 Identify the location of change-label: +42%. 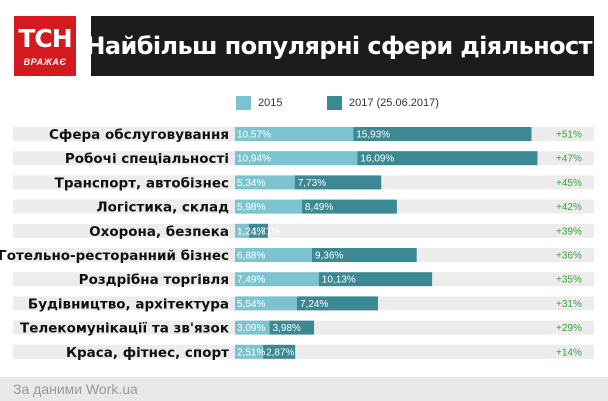
(569, 207).